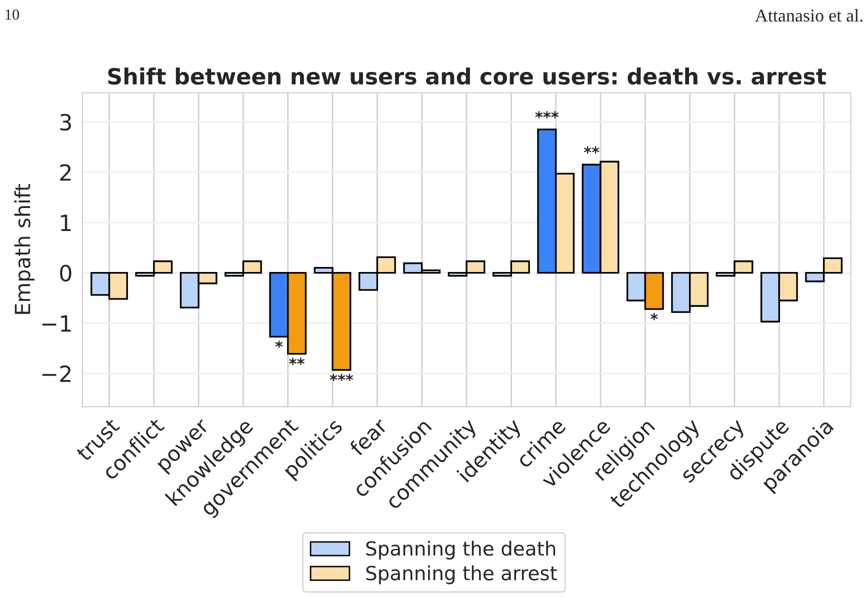 This screenshot has height=598, width=868. Describe the element at coordinates (56, 323) in the screenshot. I see `y-tick-label: −1` at that location.